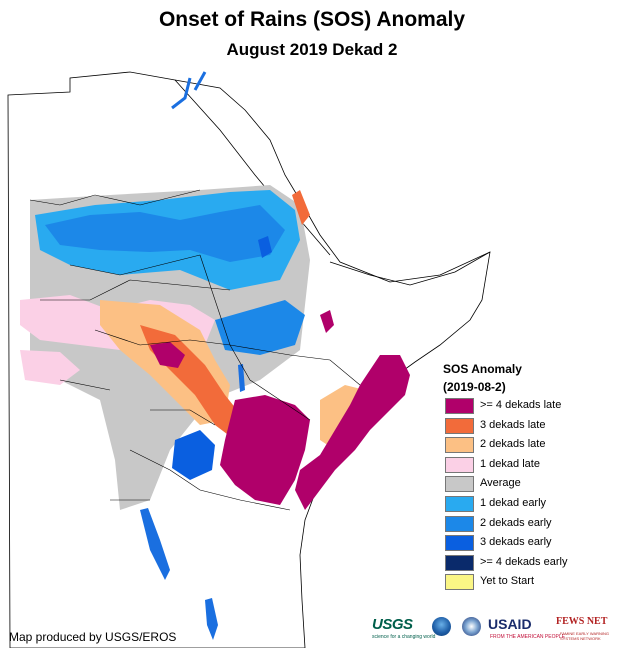 The image size is (624, 648). I want to click on region-2-dekads-early-b, so click(260, 327).